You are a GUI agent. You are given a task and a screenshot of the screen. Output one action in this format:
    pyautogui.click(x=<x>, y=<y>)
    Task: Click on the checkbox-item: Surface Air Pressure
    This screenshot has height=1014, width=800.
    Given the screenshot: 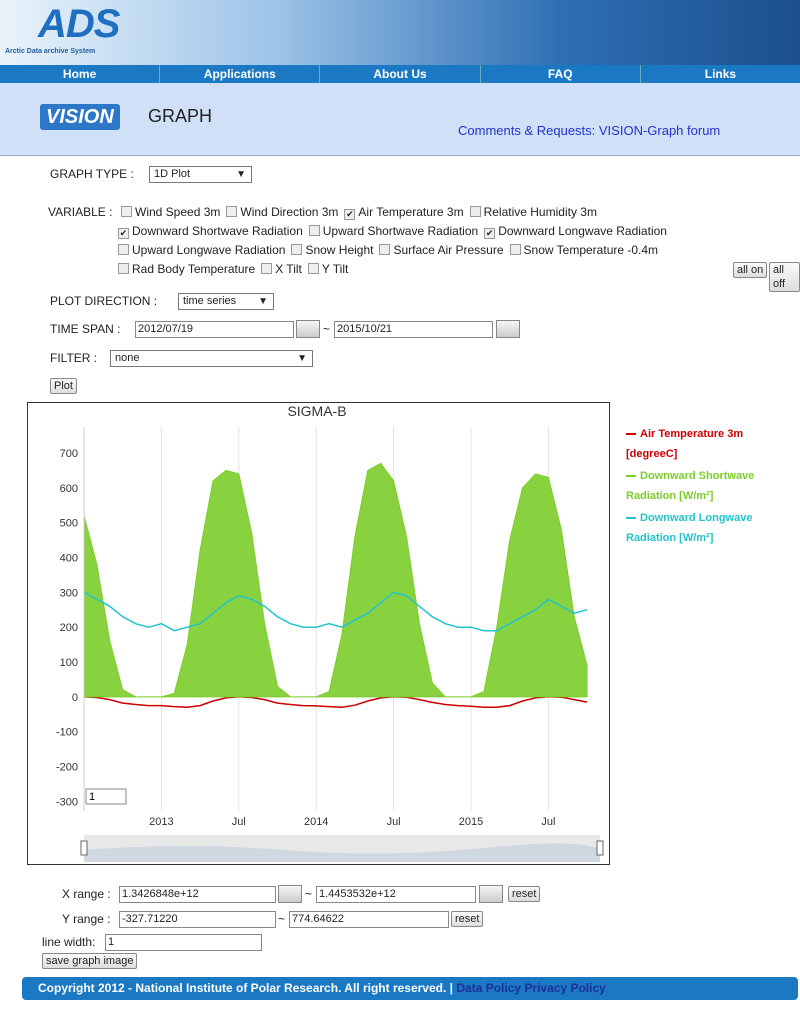 What is the action you would take?
    pyautogui.click(x=441, y=250)
    